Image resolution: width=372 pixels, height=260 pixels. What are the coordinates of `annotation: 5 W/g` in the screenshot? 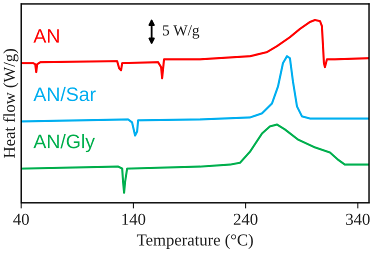 It's located at (181, 32).